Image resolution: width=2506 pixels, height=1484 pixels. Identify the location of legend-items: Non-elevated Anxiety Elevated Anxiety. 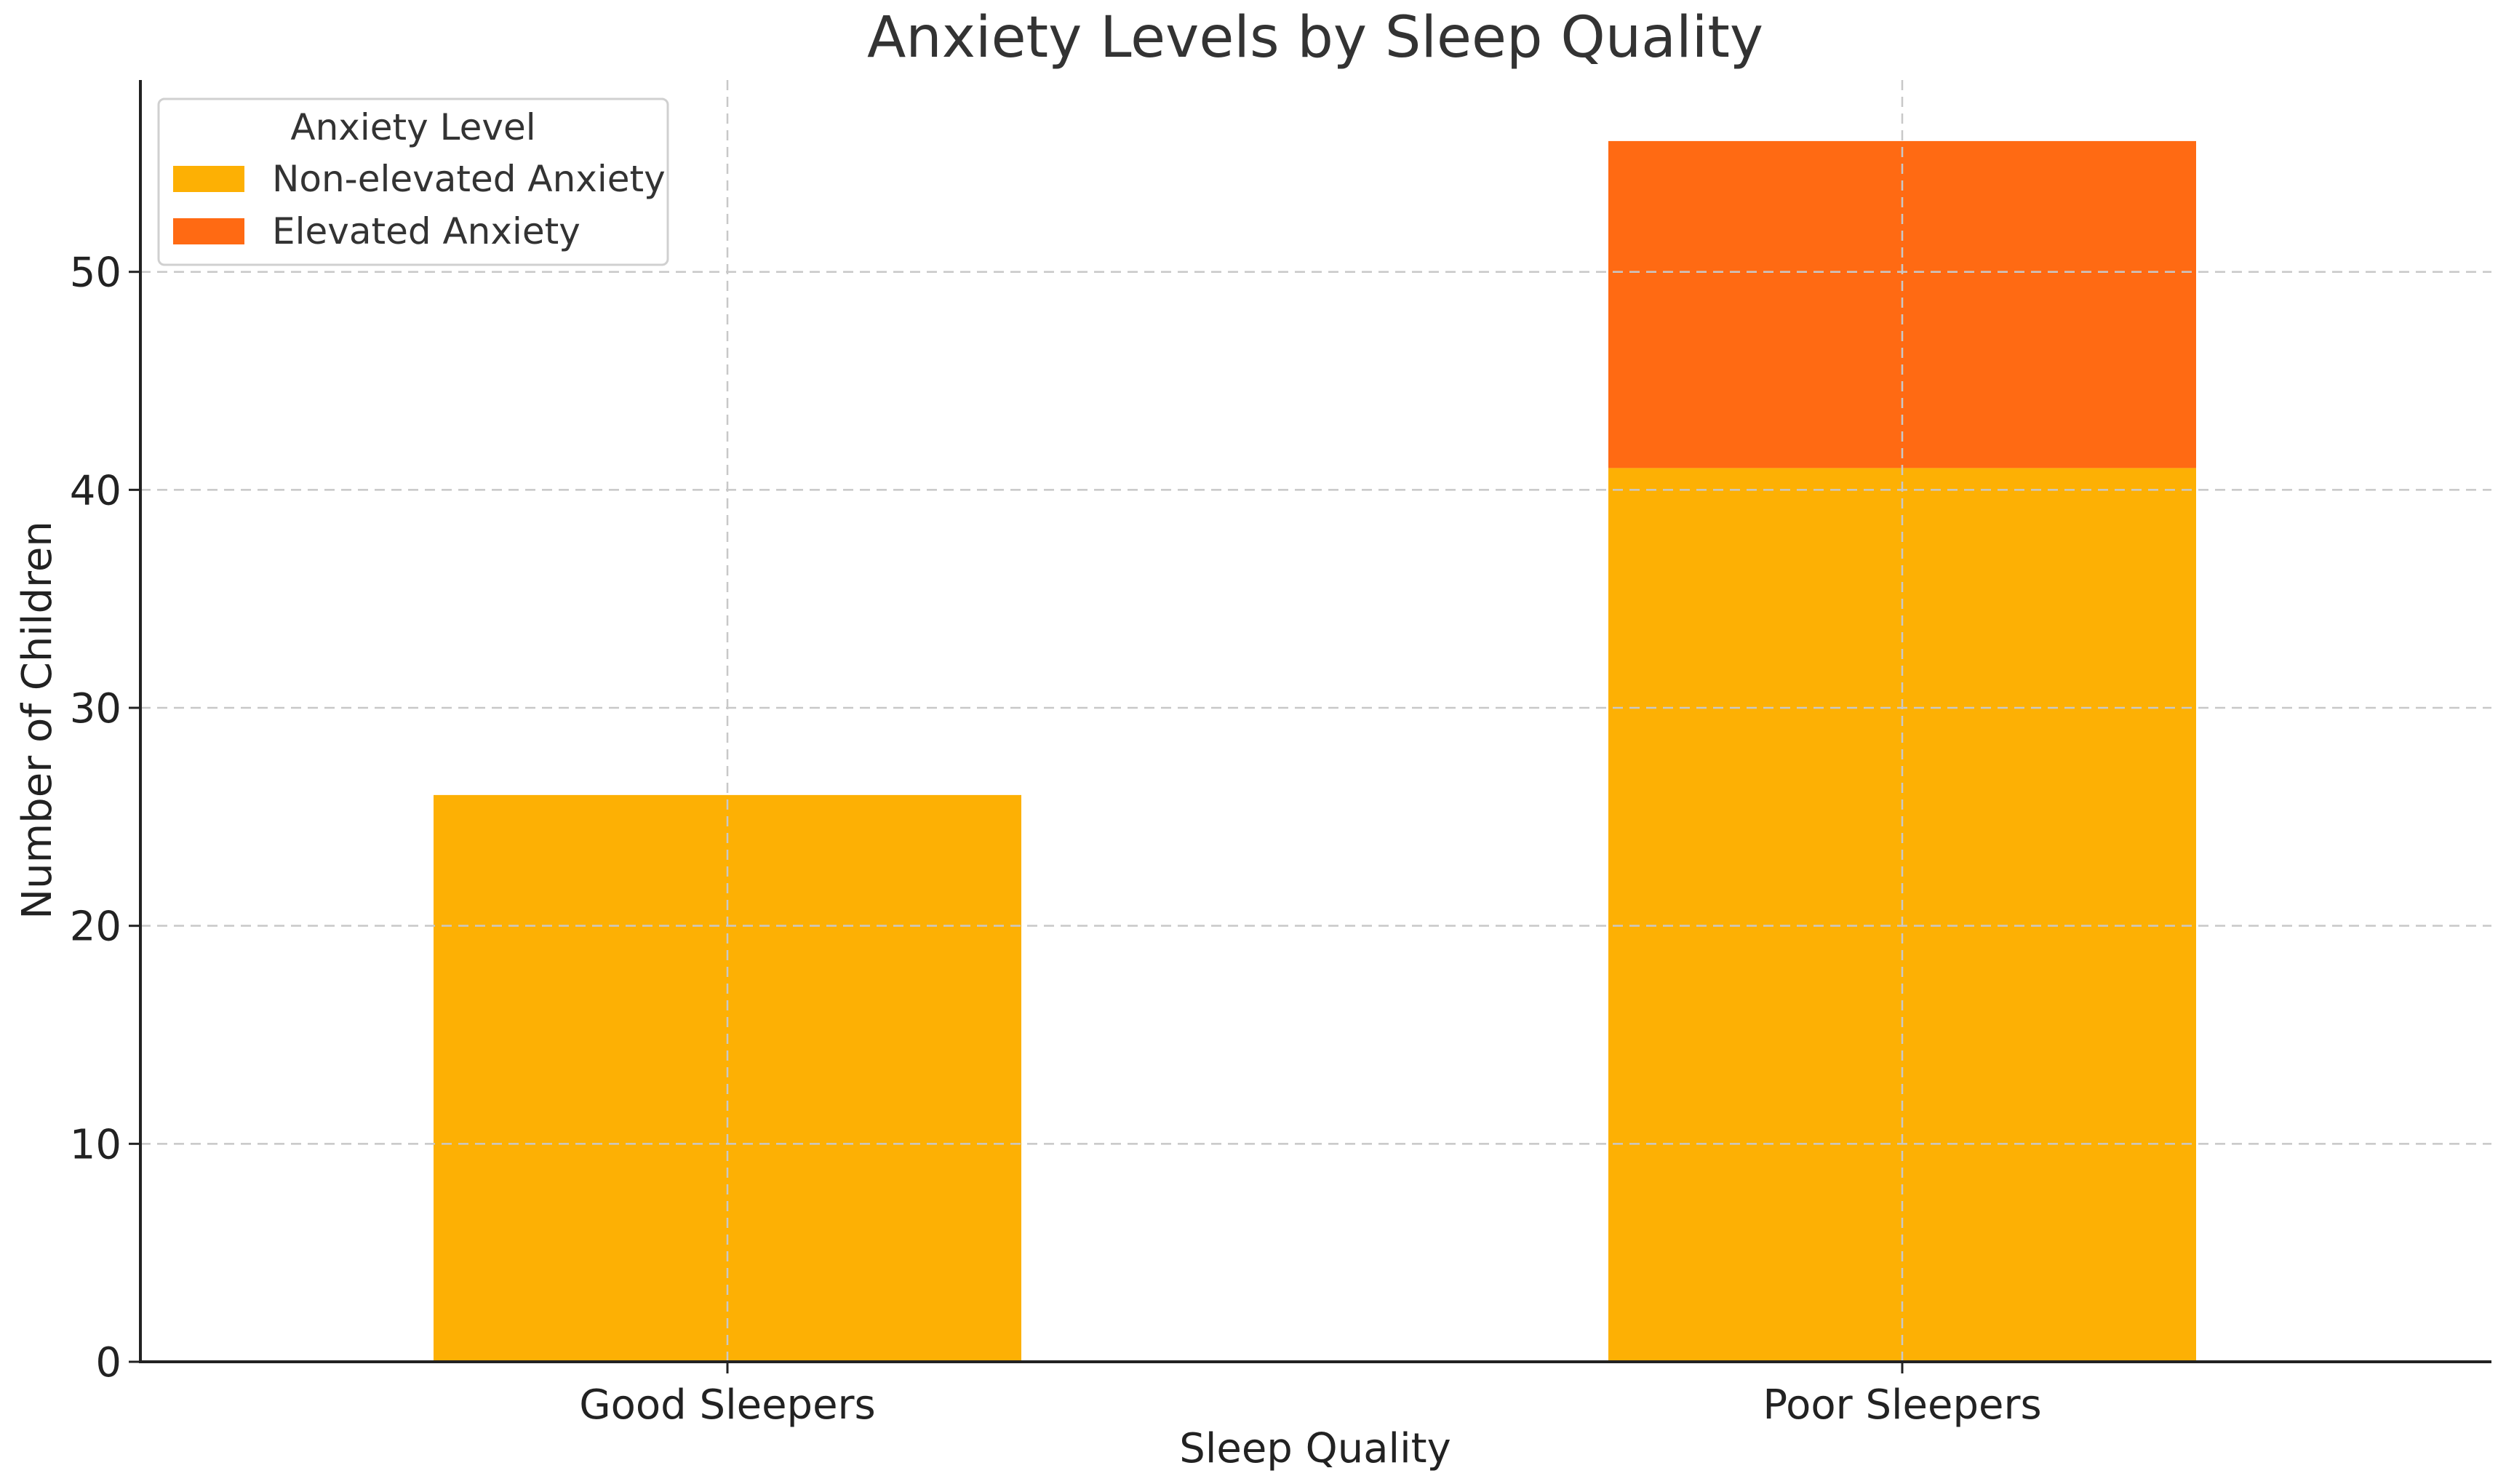
(419, 205).